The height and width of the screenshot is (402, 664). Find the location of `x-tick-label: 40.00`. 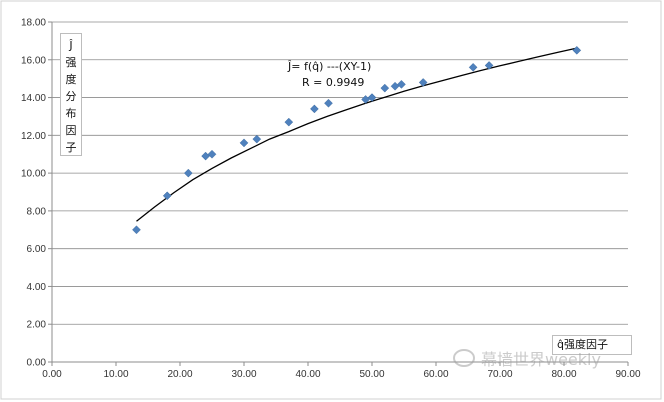

x-tick-label: 40.00 is located at coordinates (307, 374).